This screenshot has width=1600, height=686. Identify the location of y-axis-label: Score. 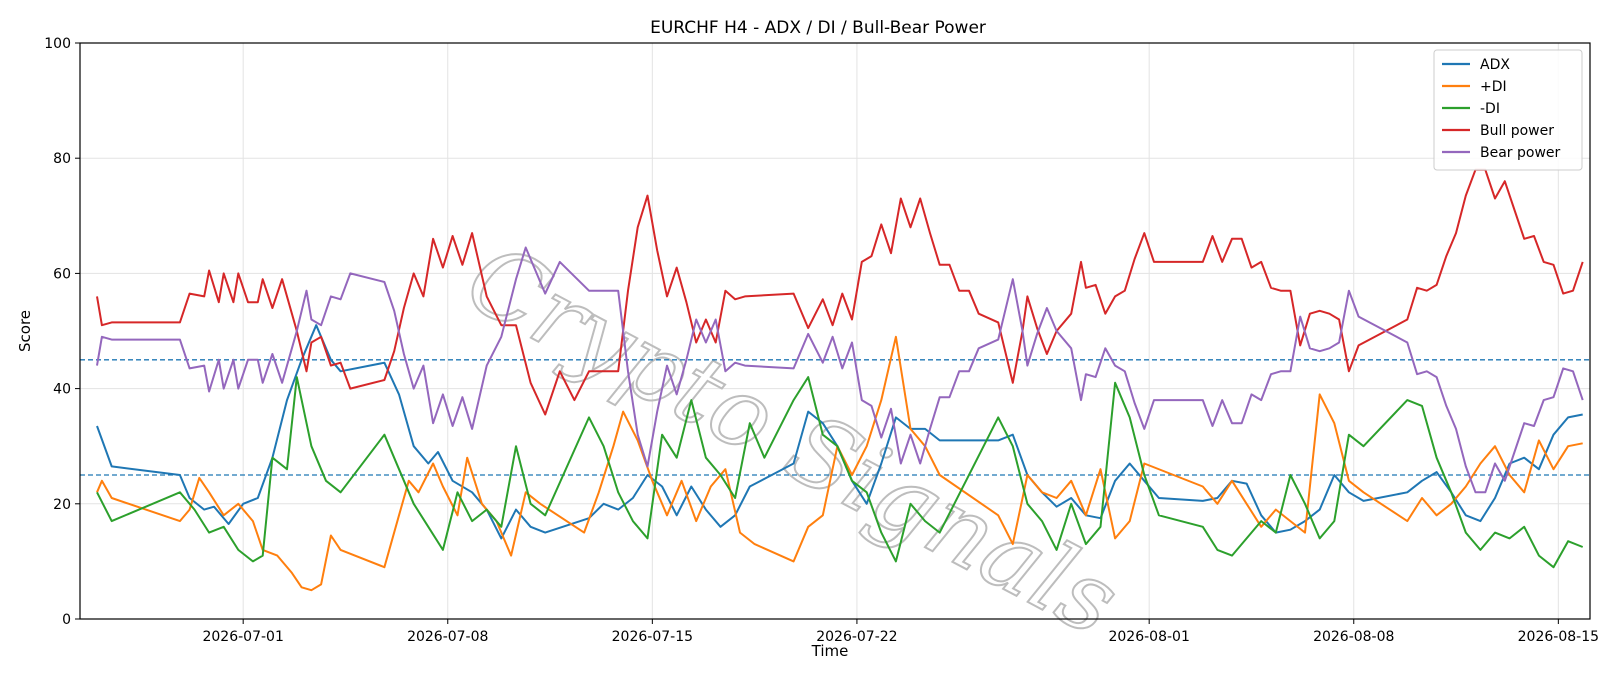
(25, 331).